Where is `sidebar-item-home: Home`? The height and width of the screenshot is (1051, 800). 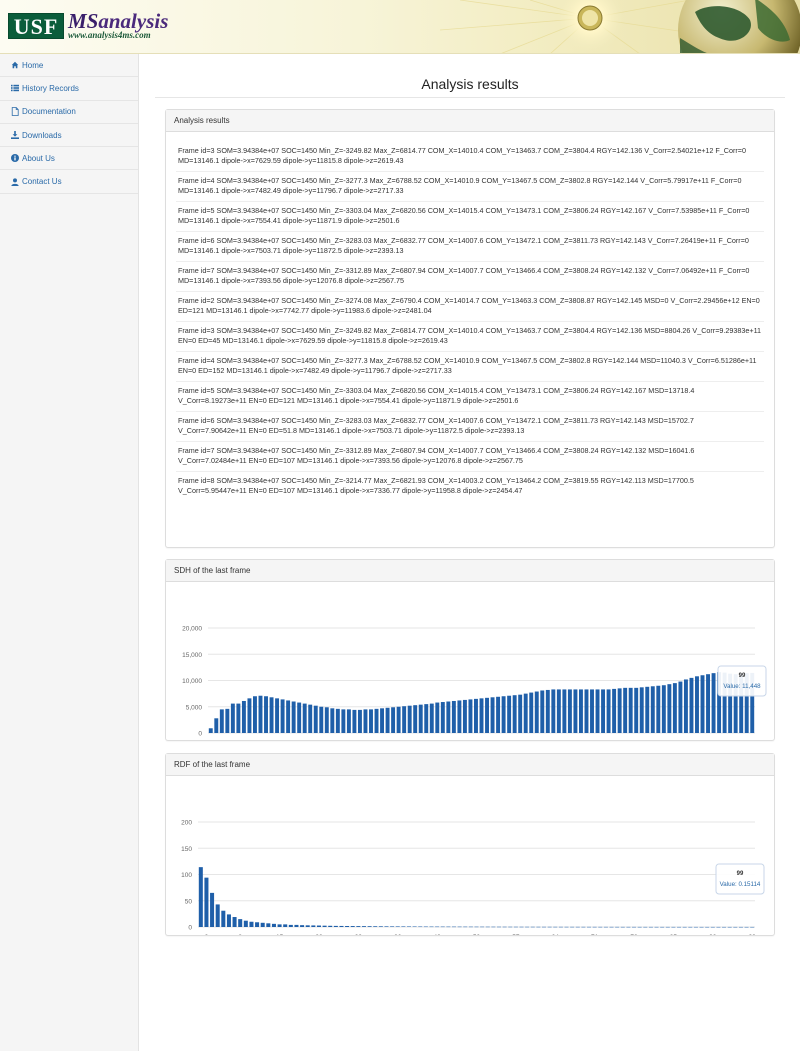 sidebar-item-home: Home is located at coordinates (69, 66).